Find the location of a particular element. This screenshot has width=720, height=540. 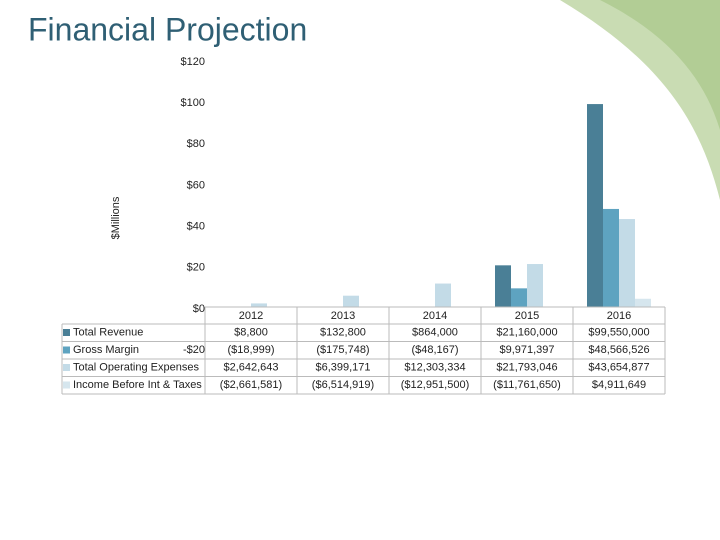

table-cell: ($11,761,650) is located at coordinates (527, 385).